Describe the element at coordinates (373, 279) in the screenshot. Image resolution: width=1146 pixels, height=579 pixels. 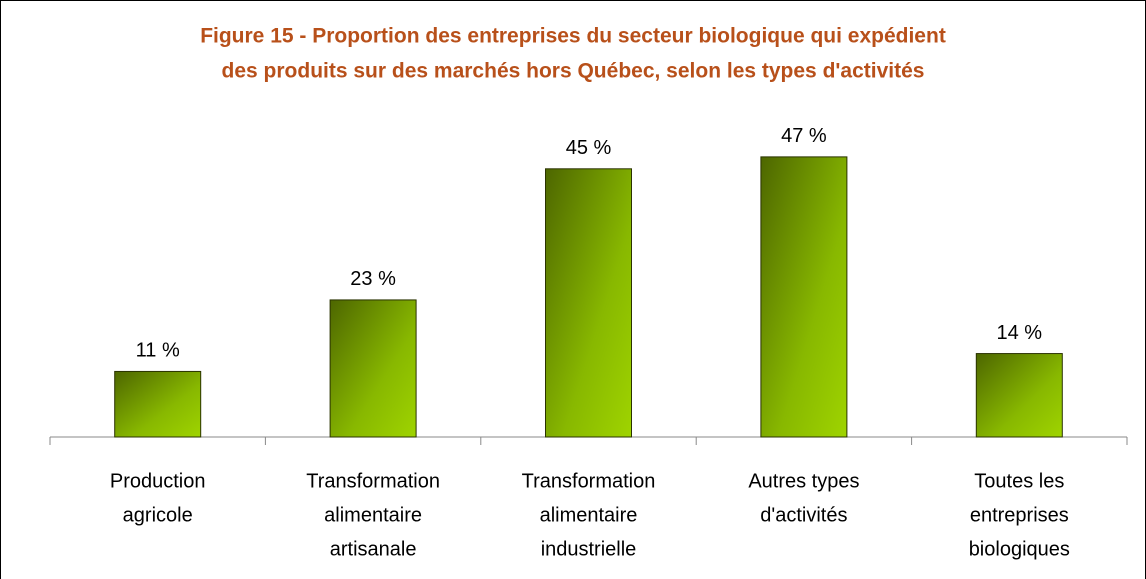
I see `data-label: 23 %` at that location.